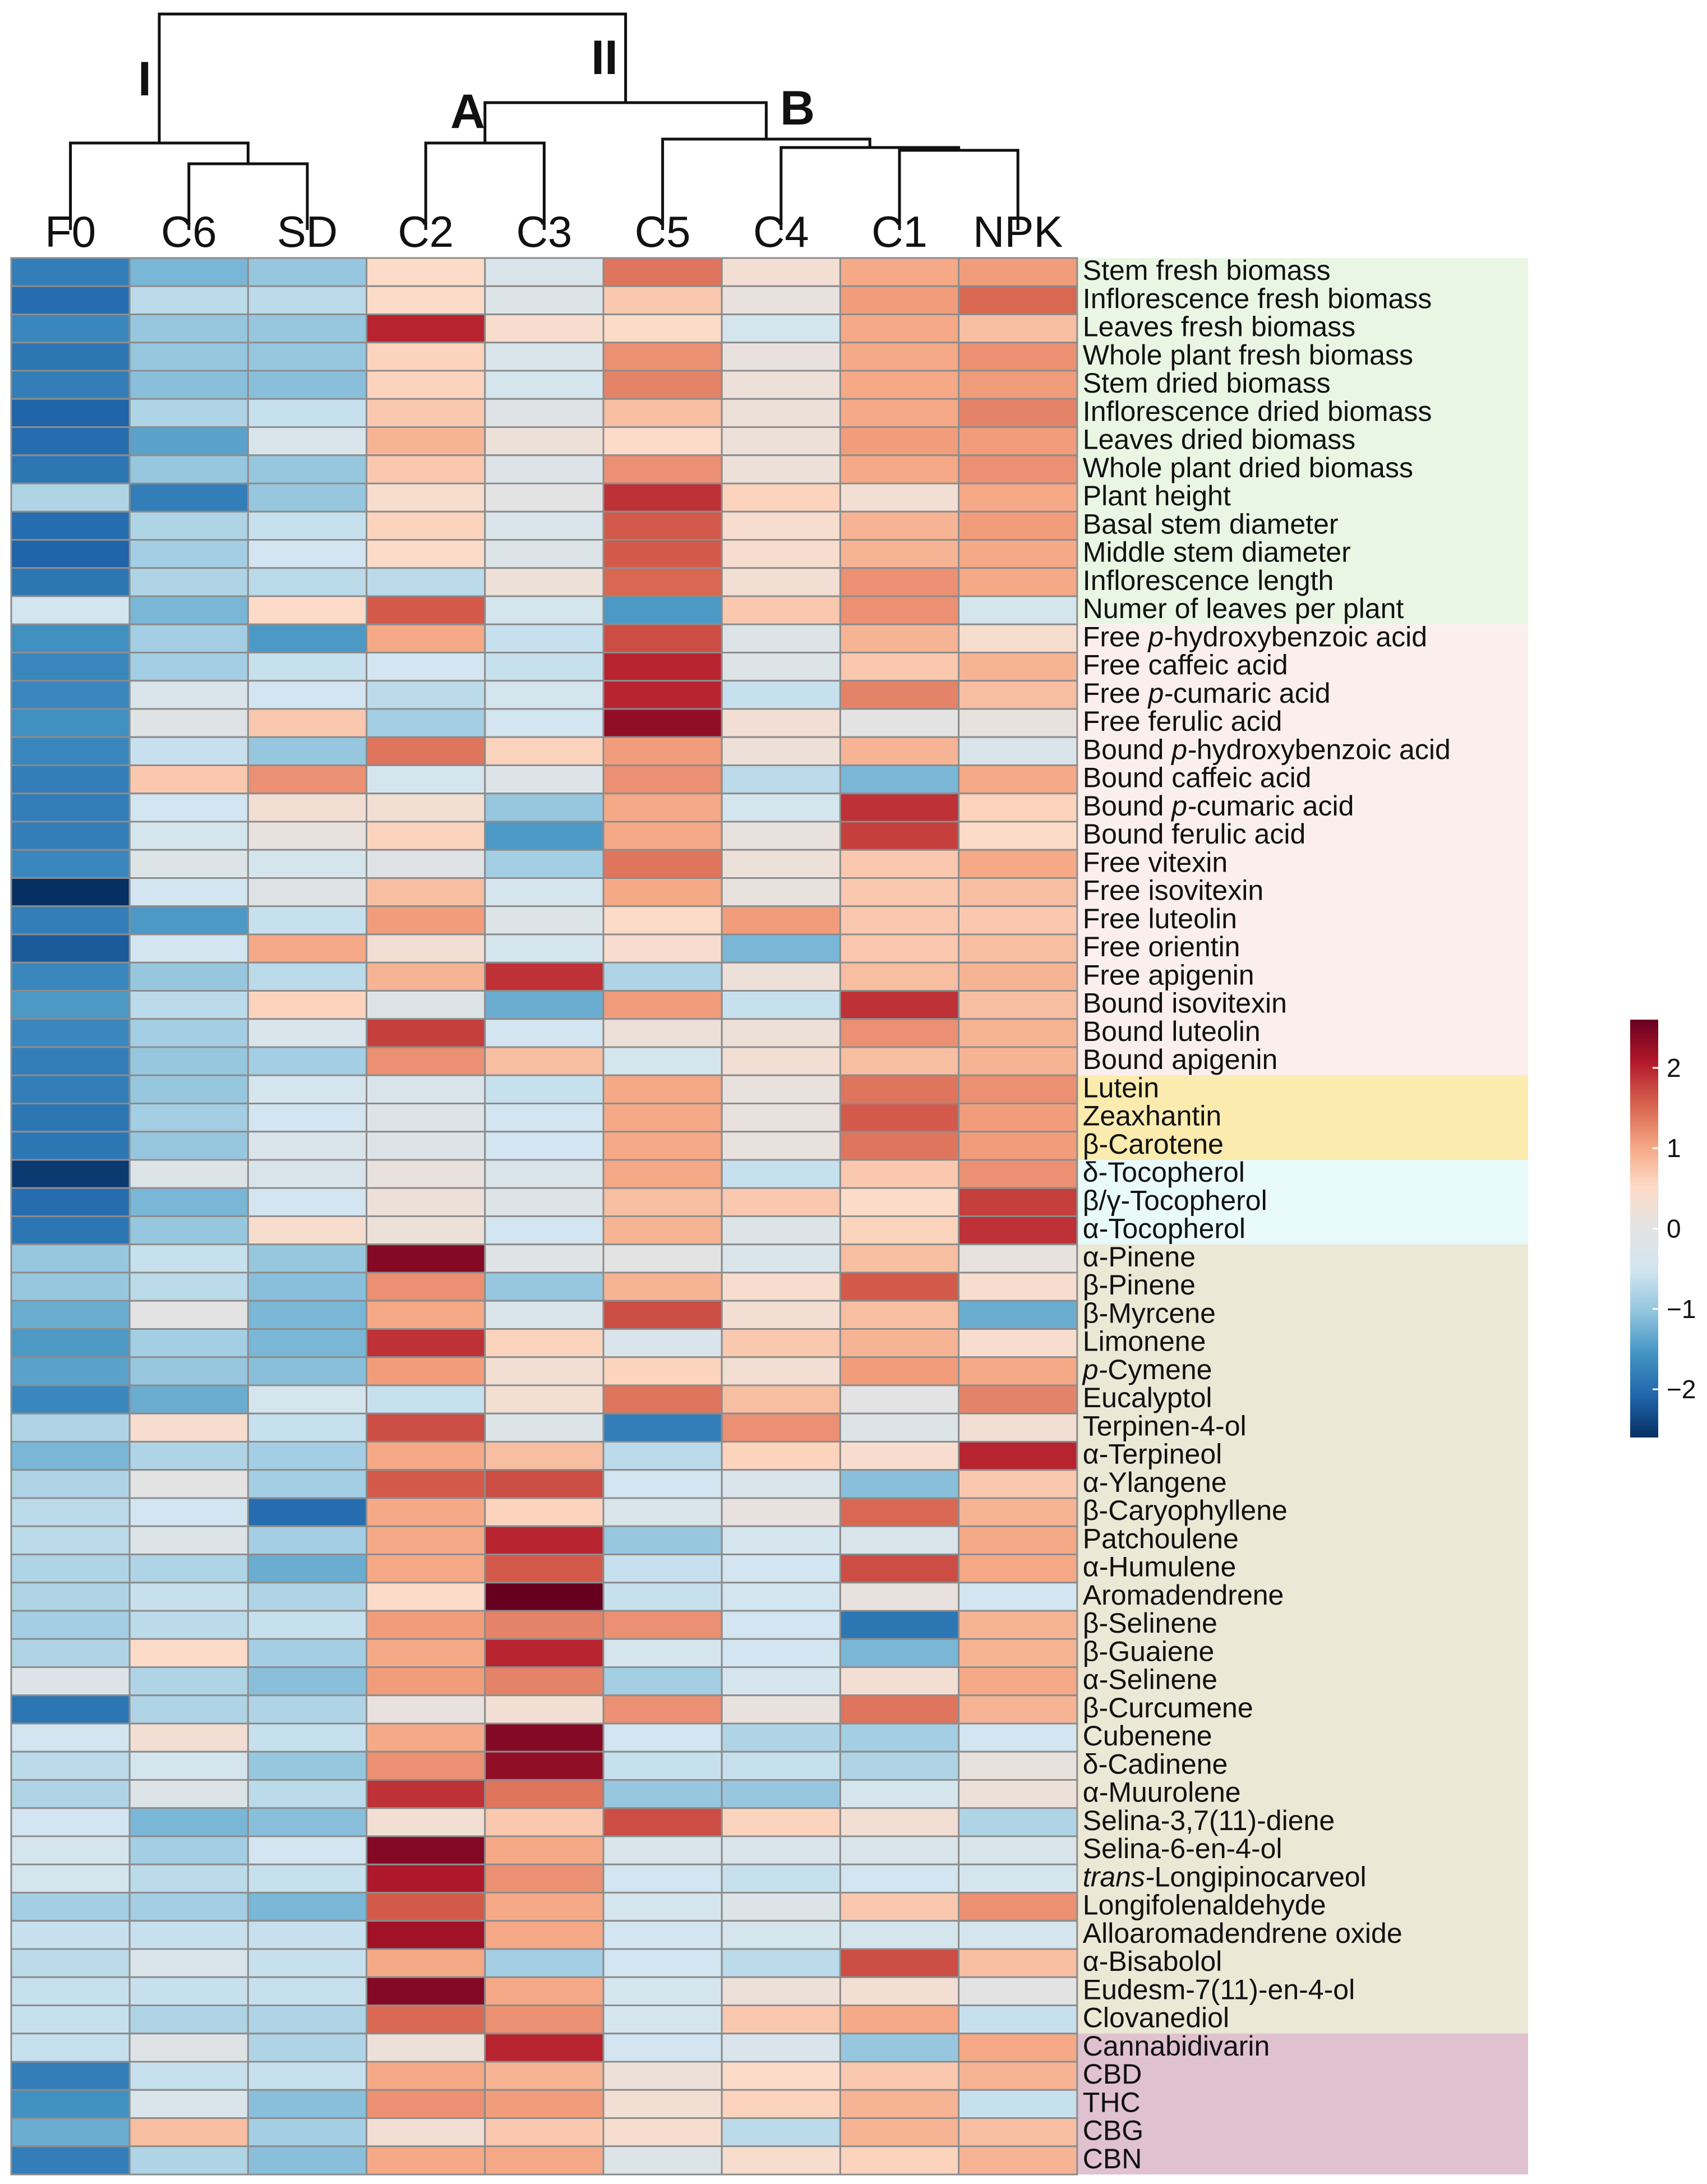 Image resolution: width=1707 pixels, height=2184 pixels. What do you see at coordinates (426, 2104) in the screenshot?
I see `cell-thc-c2` at bounding box center [426, 2104].